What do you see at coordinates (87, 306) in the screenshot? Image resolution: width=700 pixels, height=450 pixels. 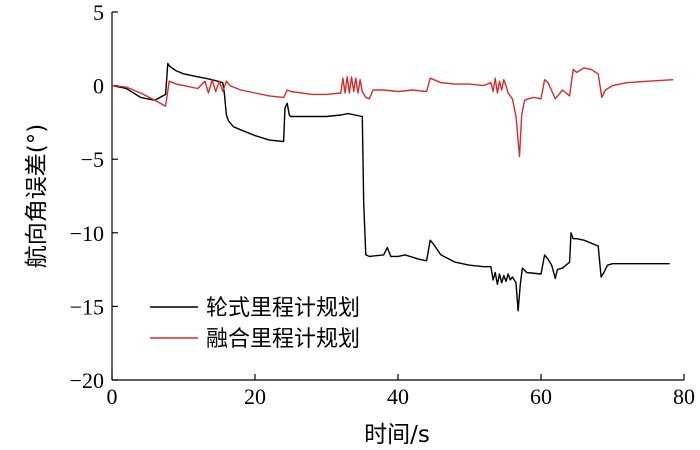 I see `y-tick-label: −15` at bounding box center [87, 306].